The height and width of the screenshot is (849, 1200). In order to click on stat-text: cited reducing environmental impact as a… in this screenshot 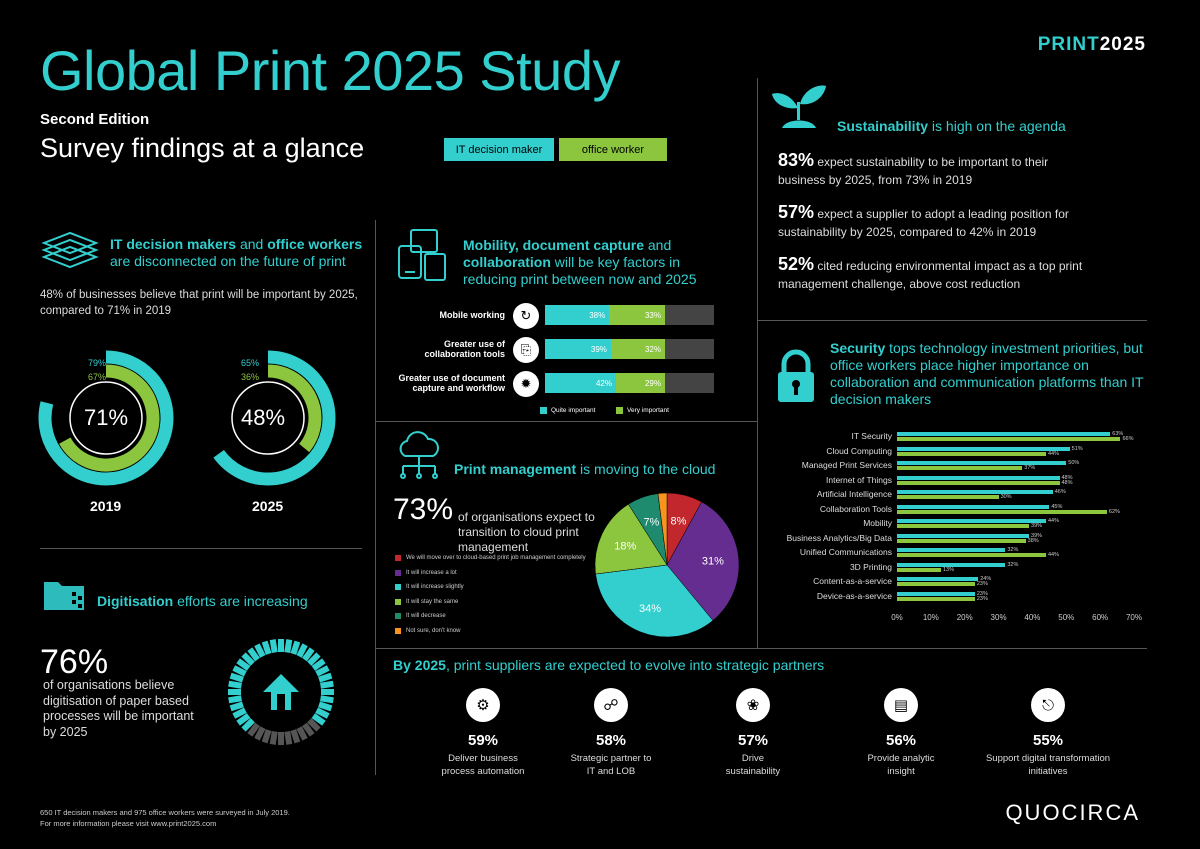, I will do `click(930, 275)`.